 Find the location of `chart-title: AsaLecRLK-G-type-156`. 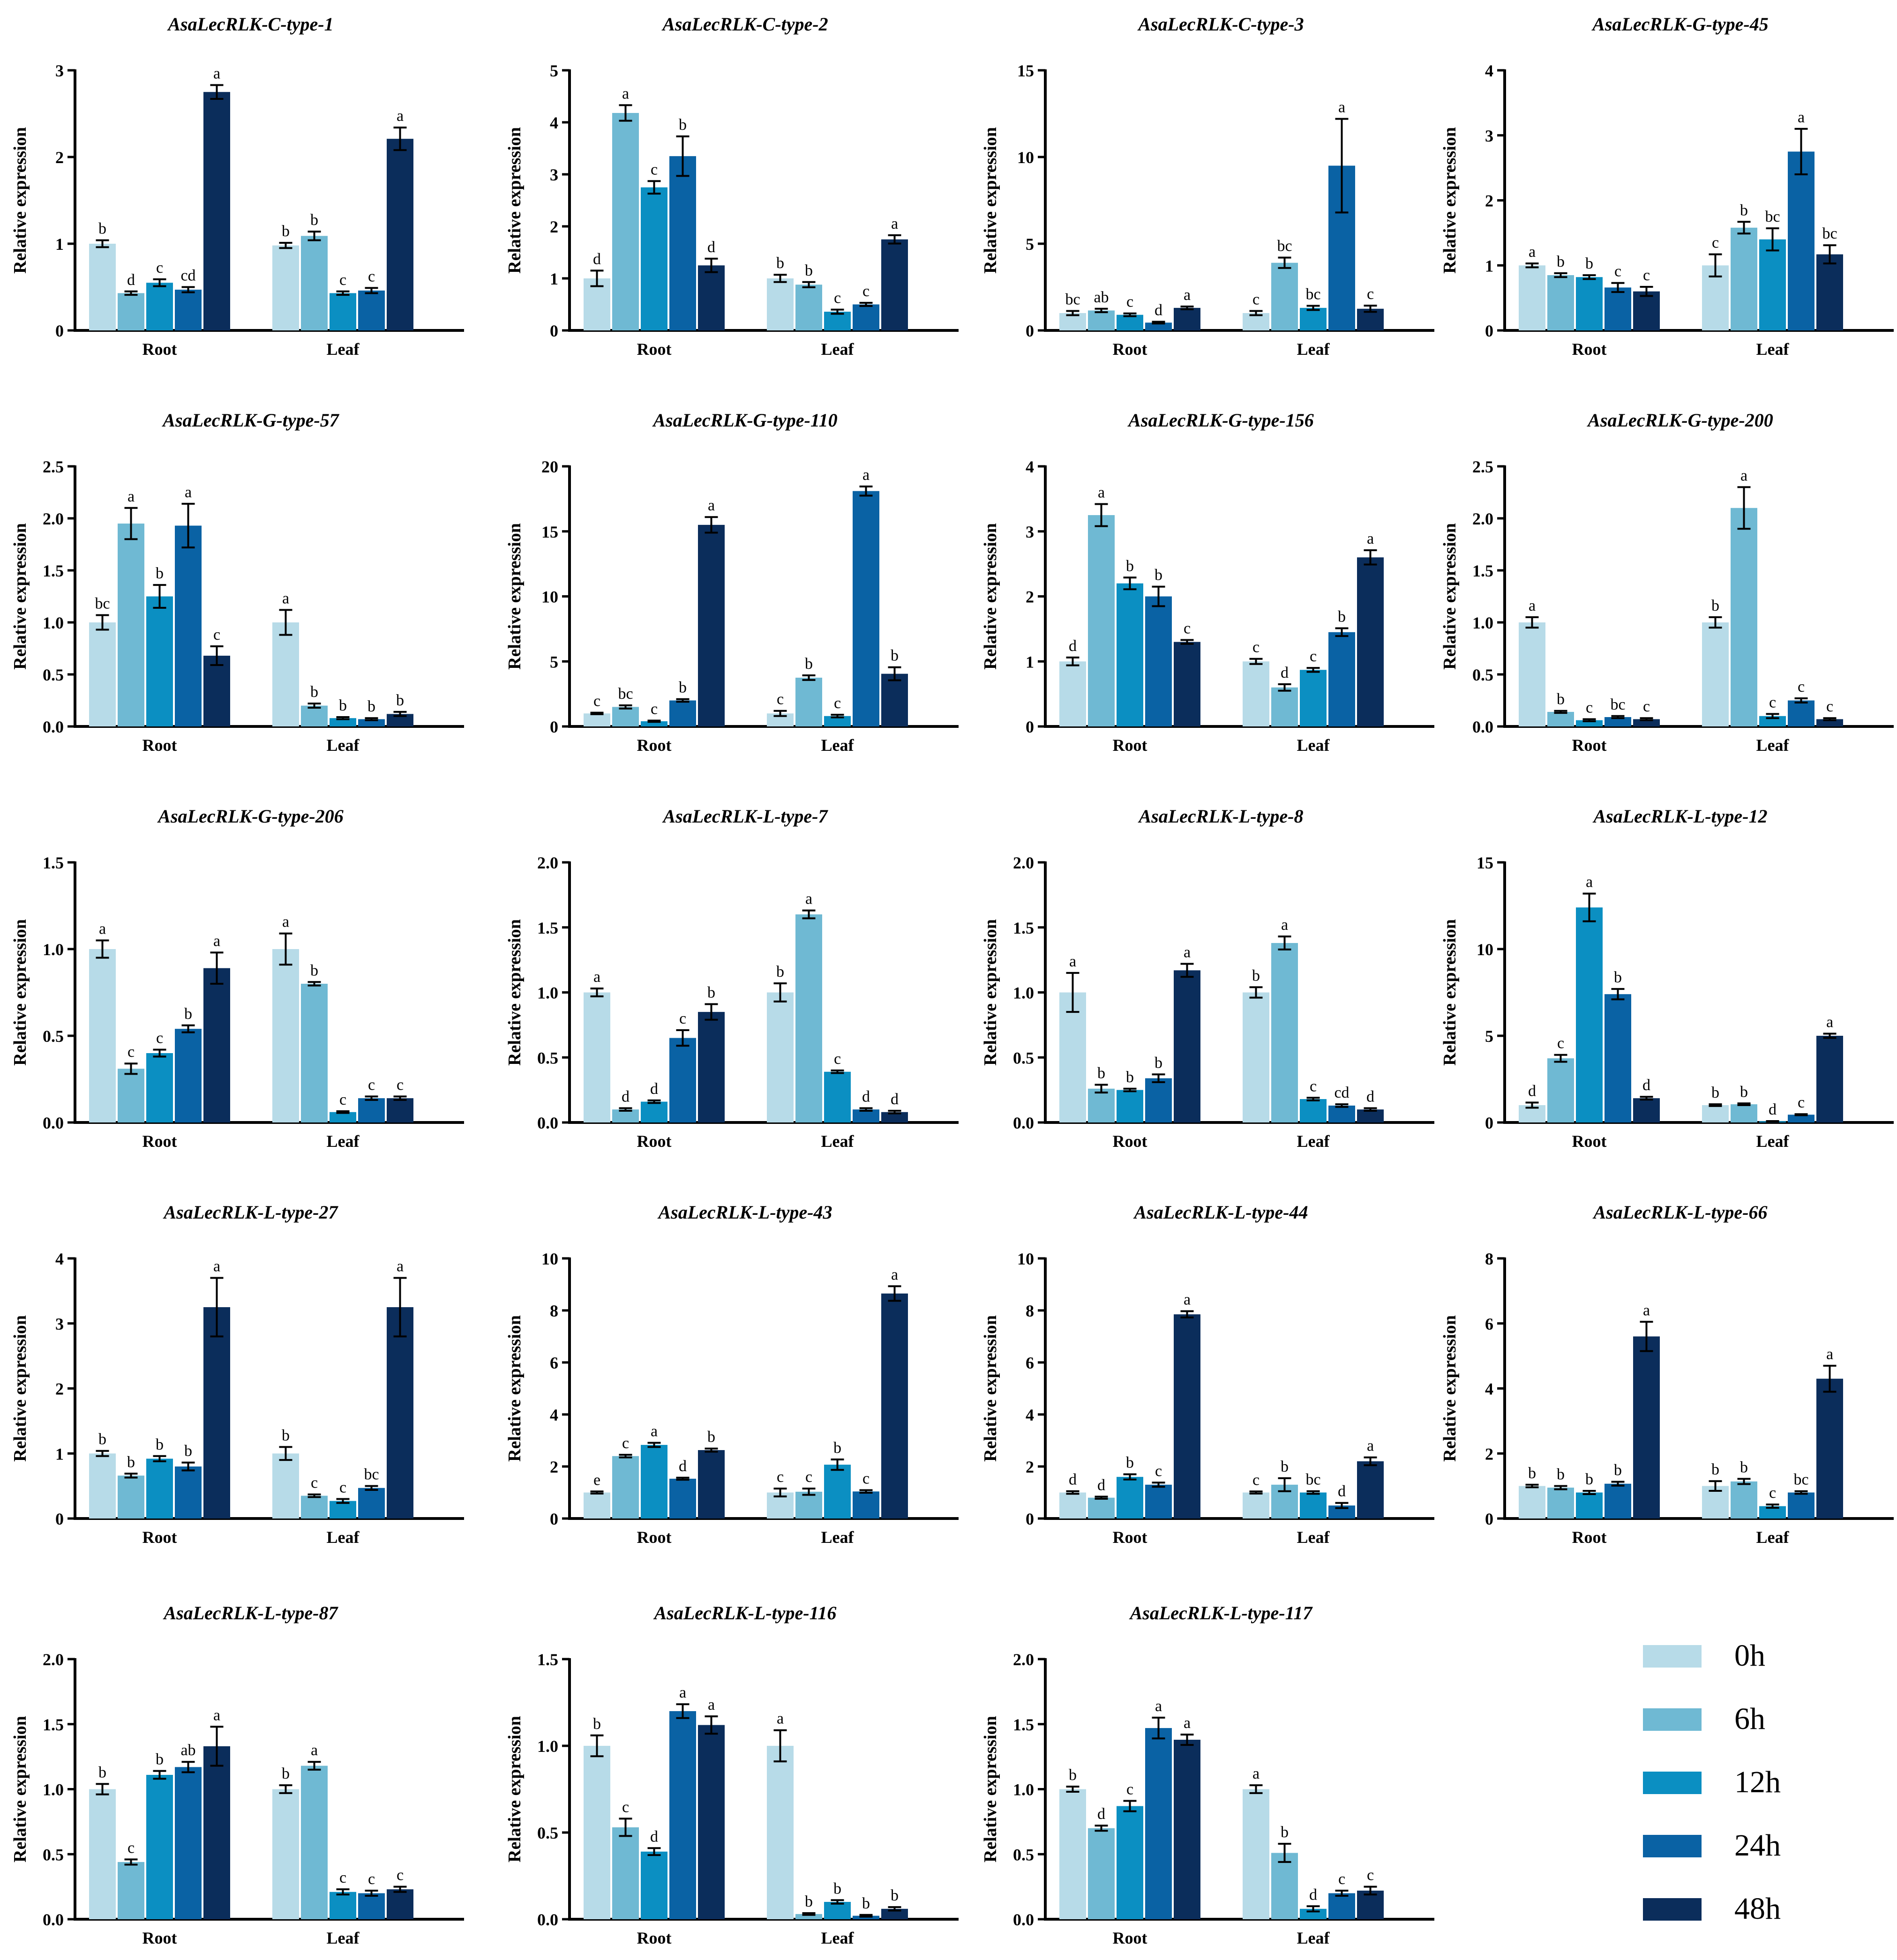

chart-title: AsaLecRLK-G-type-156 is located at coordinates (1220, 421).